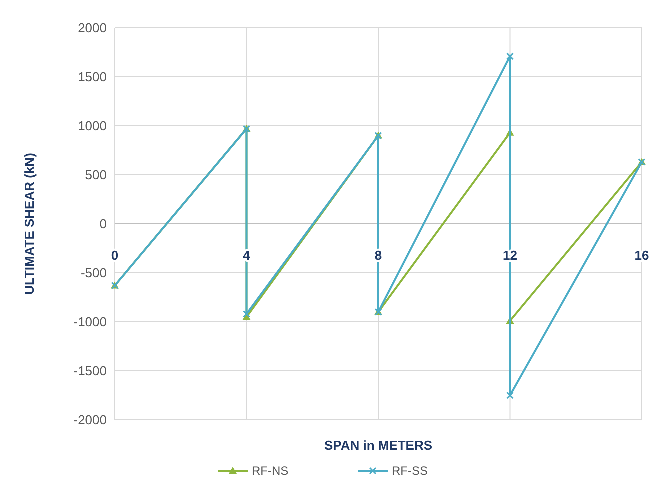 Image resolution: width=670 pixels, height=493 pixels. What do you see at coordinates (92, 77) in the screenshot?
I see `y-tick-label: 1500` at bounding box center [92, 77].